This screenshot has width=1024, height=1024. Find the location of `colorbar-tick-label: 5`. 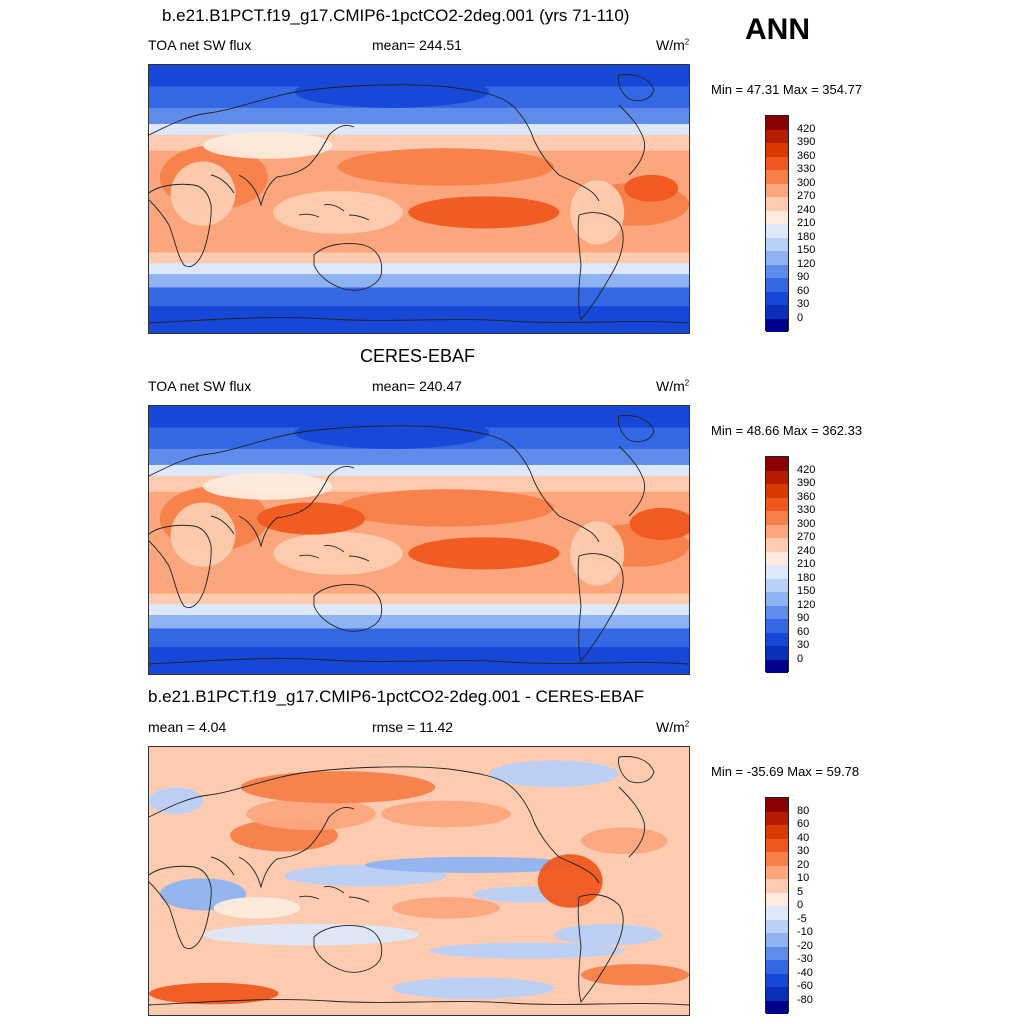

colorbar-tick-label: 5 is located at coordinates (800, 891).